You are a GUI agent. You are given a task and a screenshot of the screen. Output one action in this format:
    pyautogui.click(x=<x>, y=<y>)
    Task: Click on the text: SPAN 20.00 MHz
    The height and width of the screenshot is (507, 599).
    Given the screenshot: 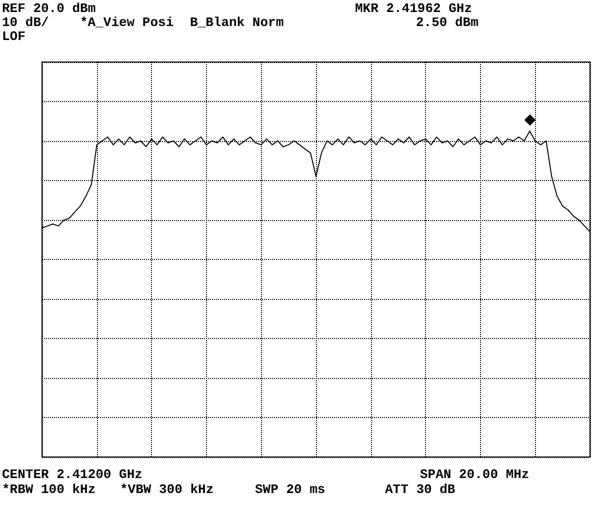 What is the action you would take?
    pyautogui.click(x=475, y=474)
    